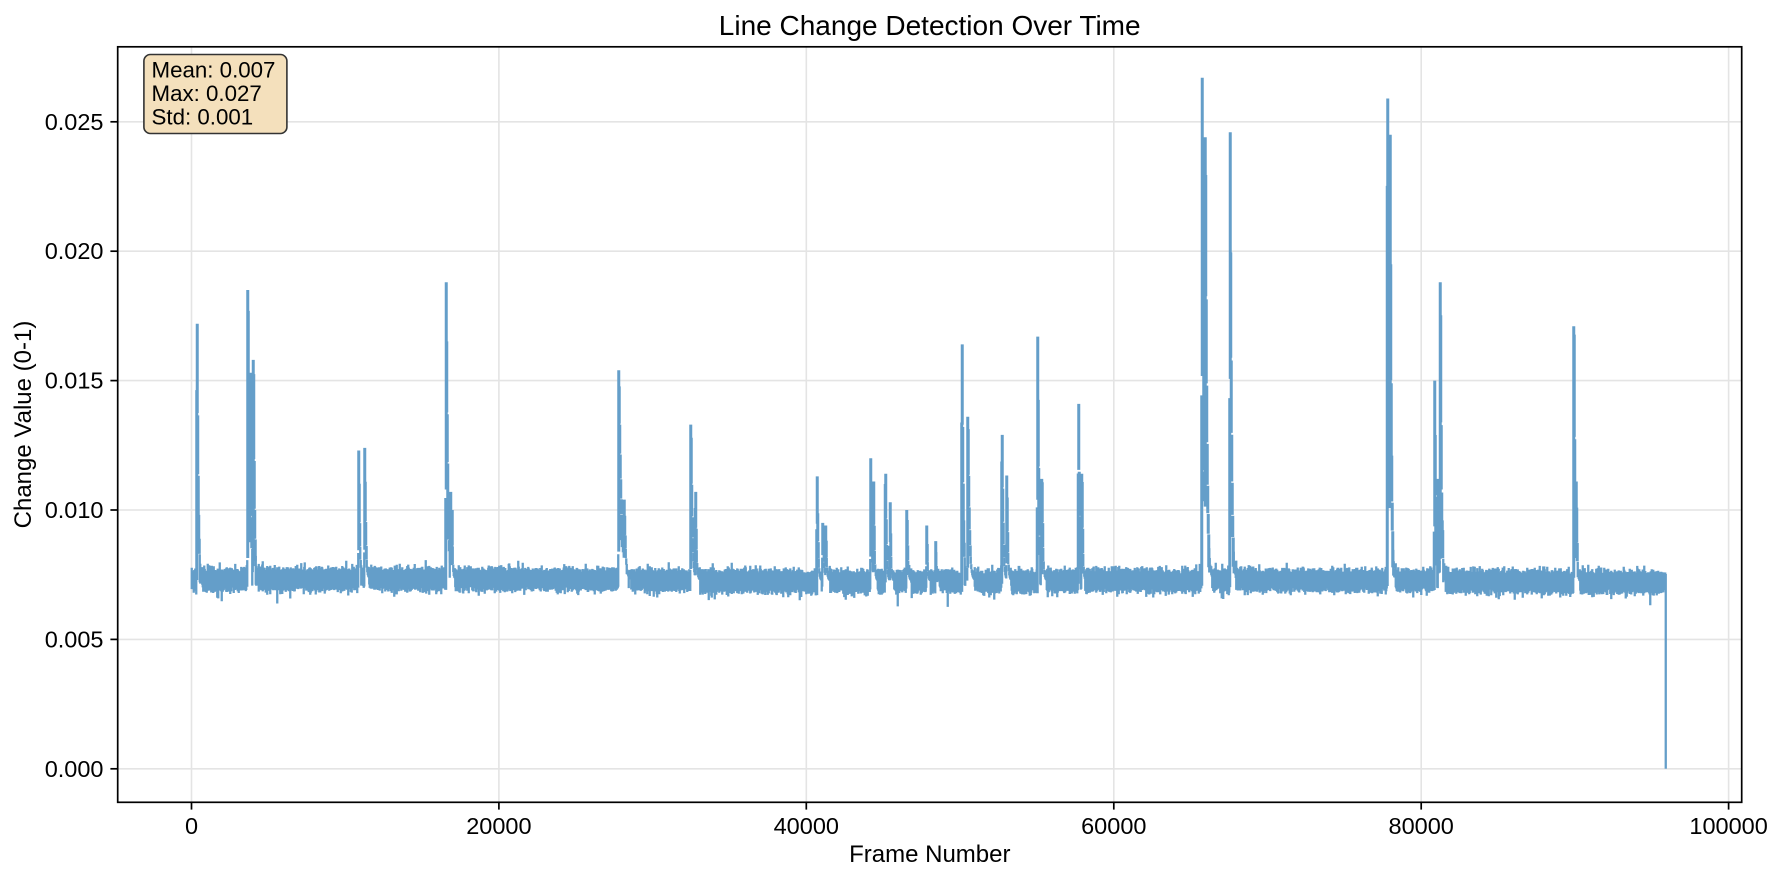 This screenshot has width=1782, height=881. I want to click on svg-text: Frame Number, so click(929, 854).